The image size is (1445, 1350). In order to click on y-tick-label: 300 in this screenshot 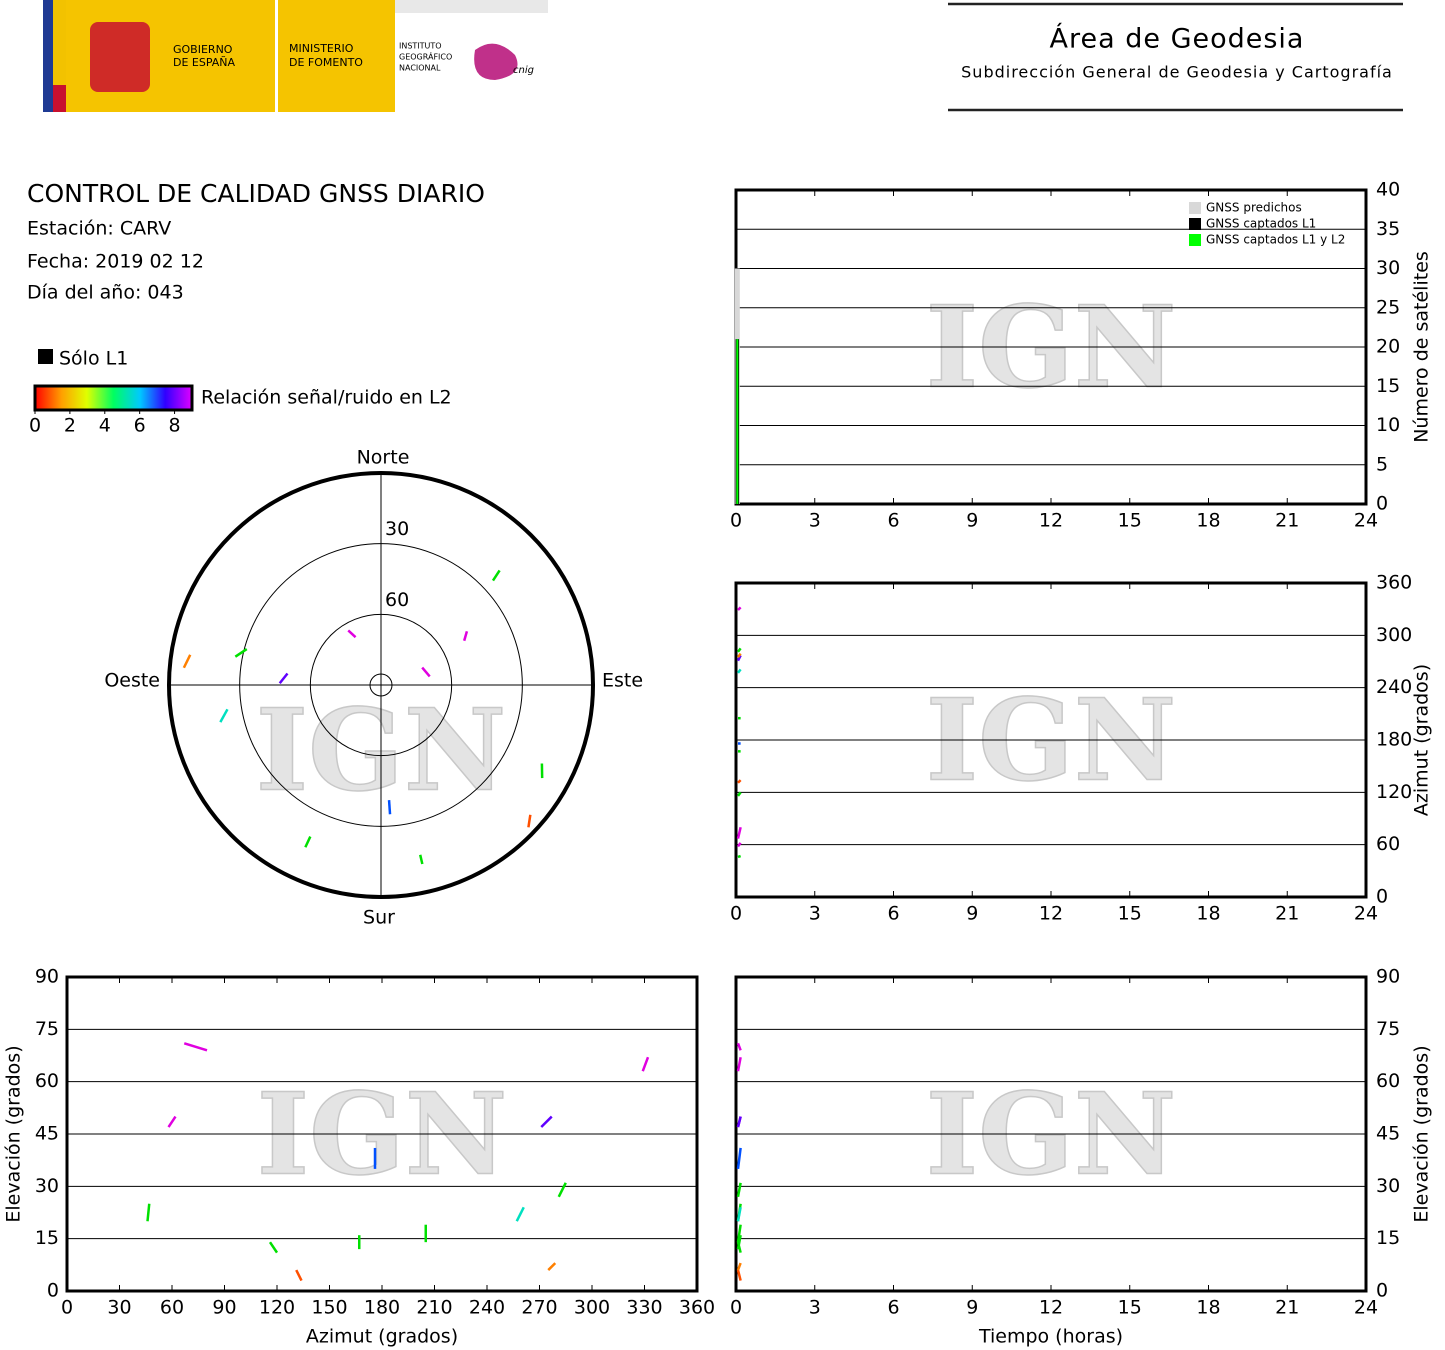, I will do `click(1394, 635)`.